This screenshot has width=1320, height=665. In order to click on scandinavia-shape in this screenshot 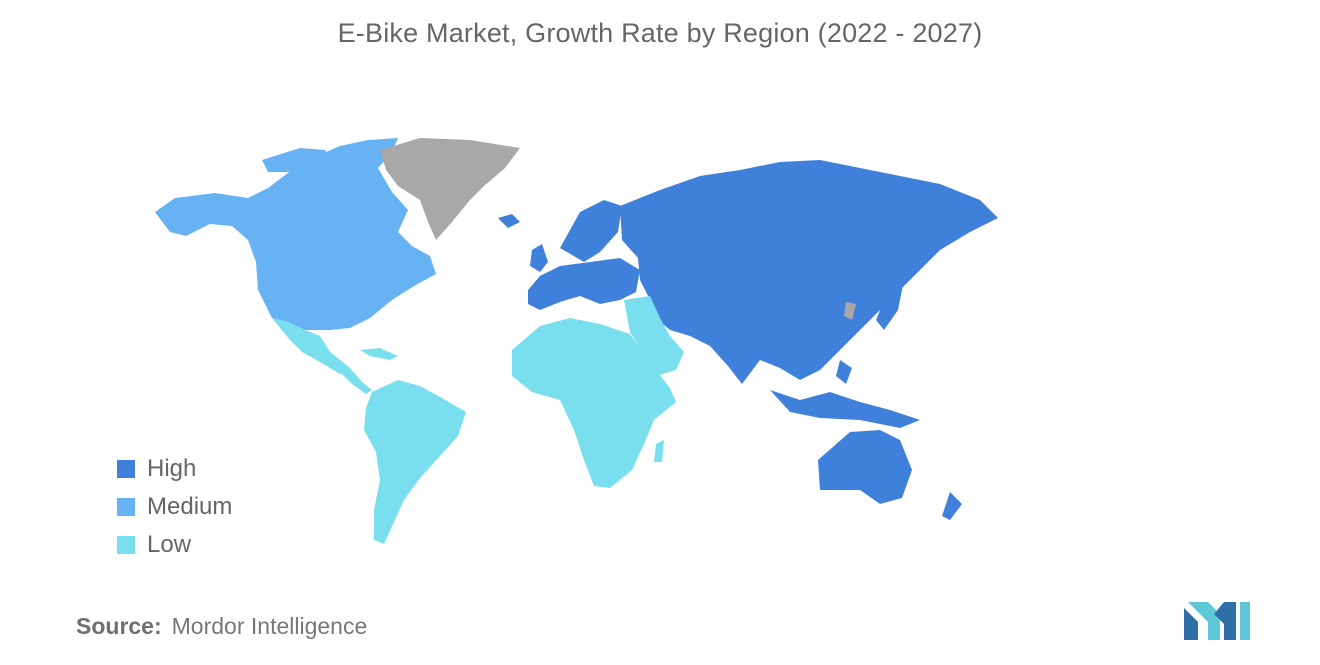, I will do `click(591, 231)`.